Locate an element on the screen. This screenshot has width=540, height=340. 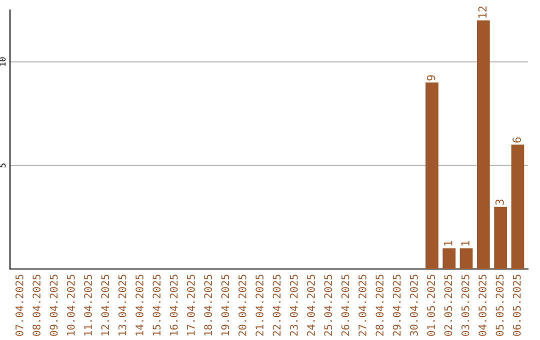
x-tick-label: 11.04.2025 is located at coordinates (88, 305).